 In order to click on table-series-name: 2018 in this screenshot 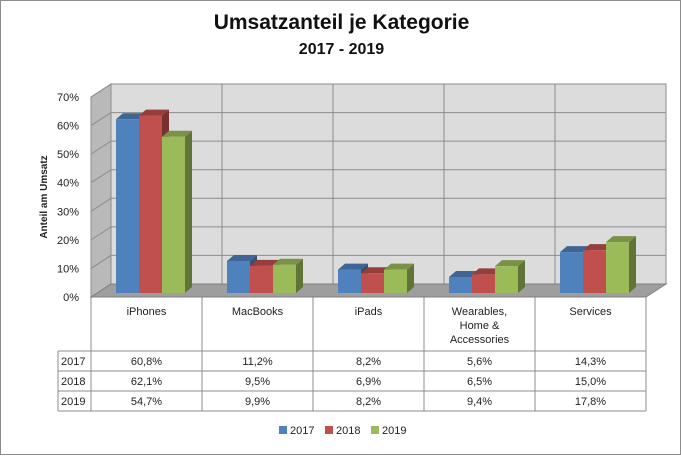, I will do `click(73, 382)`.